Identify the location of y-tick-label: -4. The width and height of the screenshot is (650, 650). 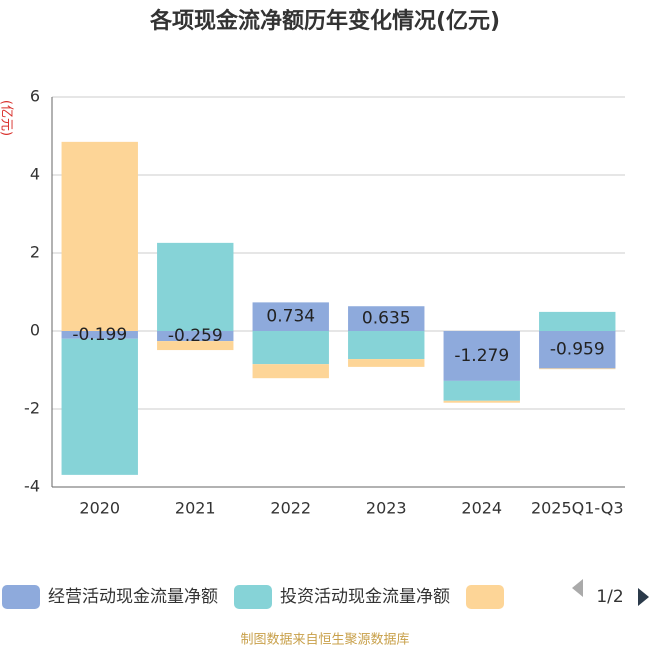
(32, 486).